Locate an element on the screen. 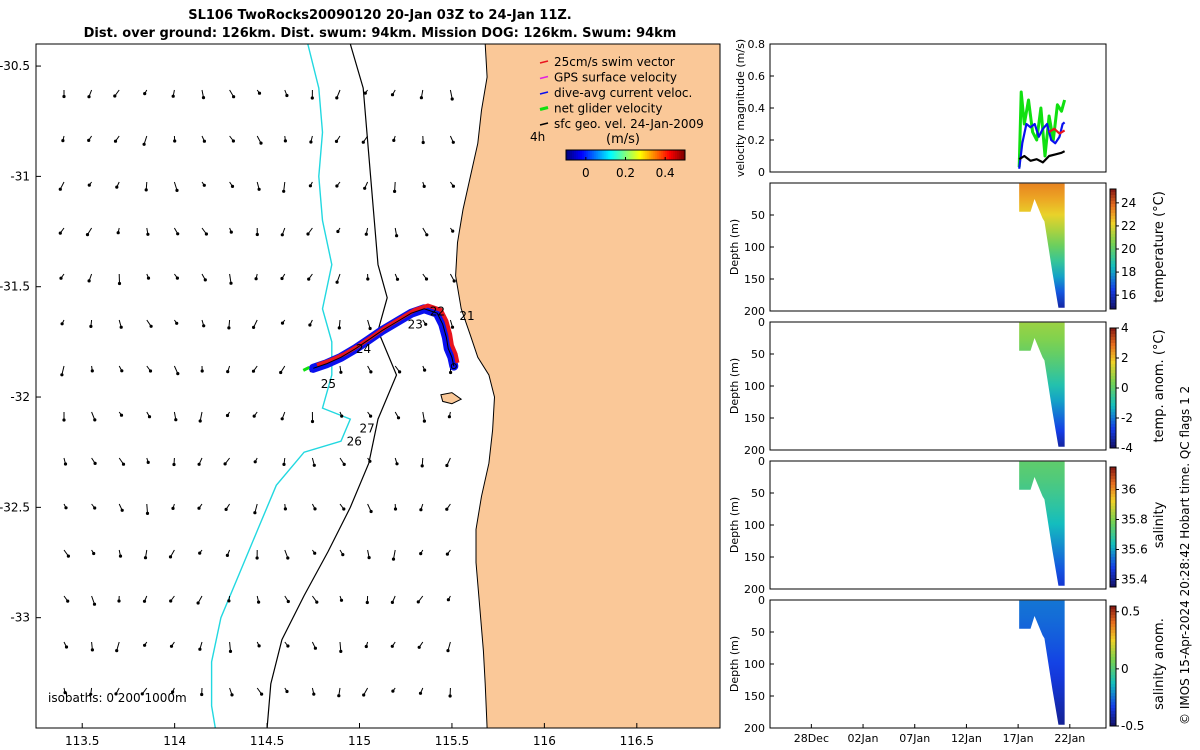  y-tick-label: 0.6 is located at coordinates (757, 76).